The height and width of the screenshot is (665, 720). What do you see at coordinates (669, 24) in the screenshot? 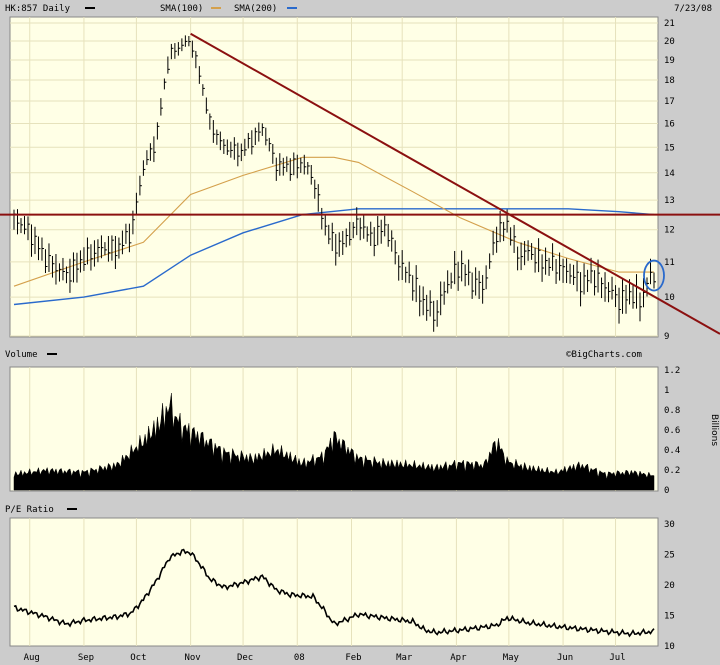
I see `price-tick-label: 21` at bounding box center [669, 24].